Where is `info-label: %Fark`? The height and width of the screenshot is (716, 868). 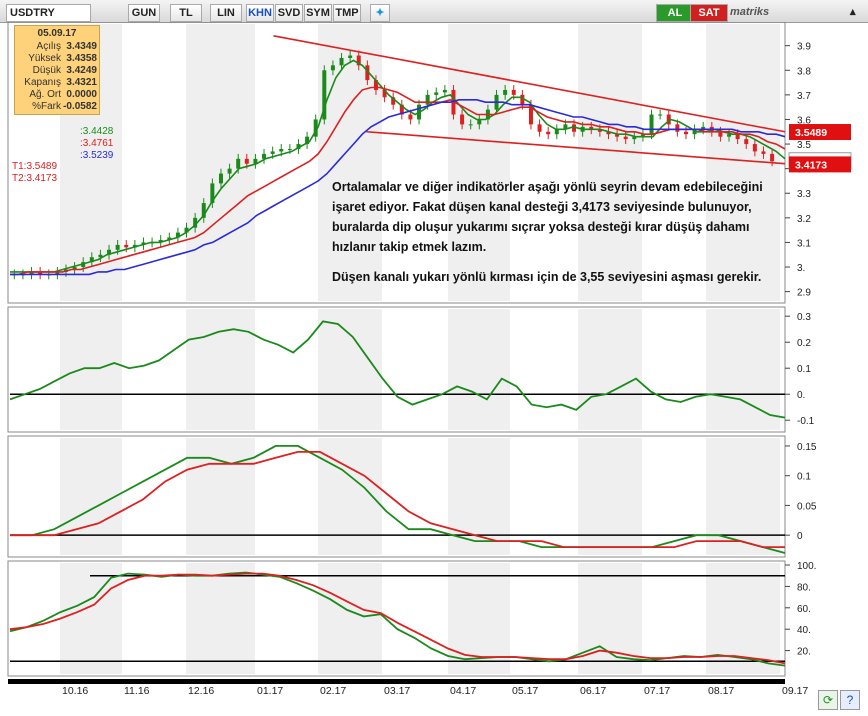 info-label: %Fark is located at coordinates (46, 106).